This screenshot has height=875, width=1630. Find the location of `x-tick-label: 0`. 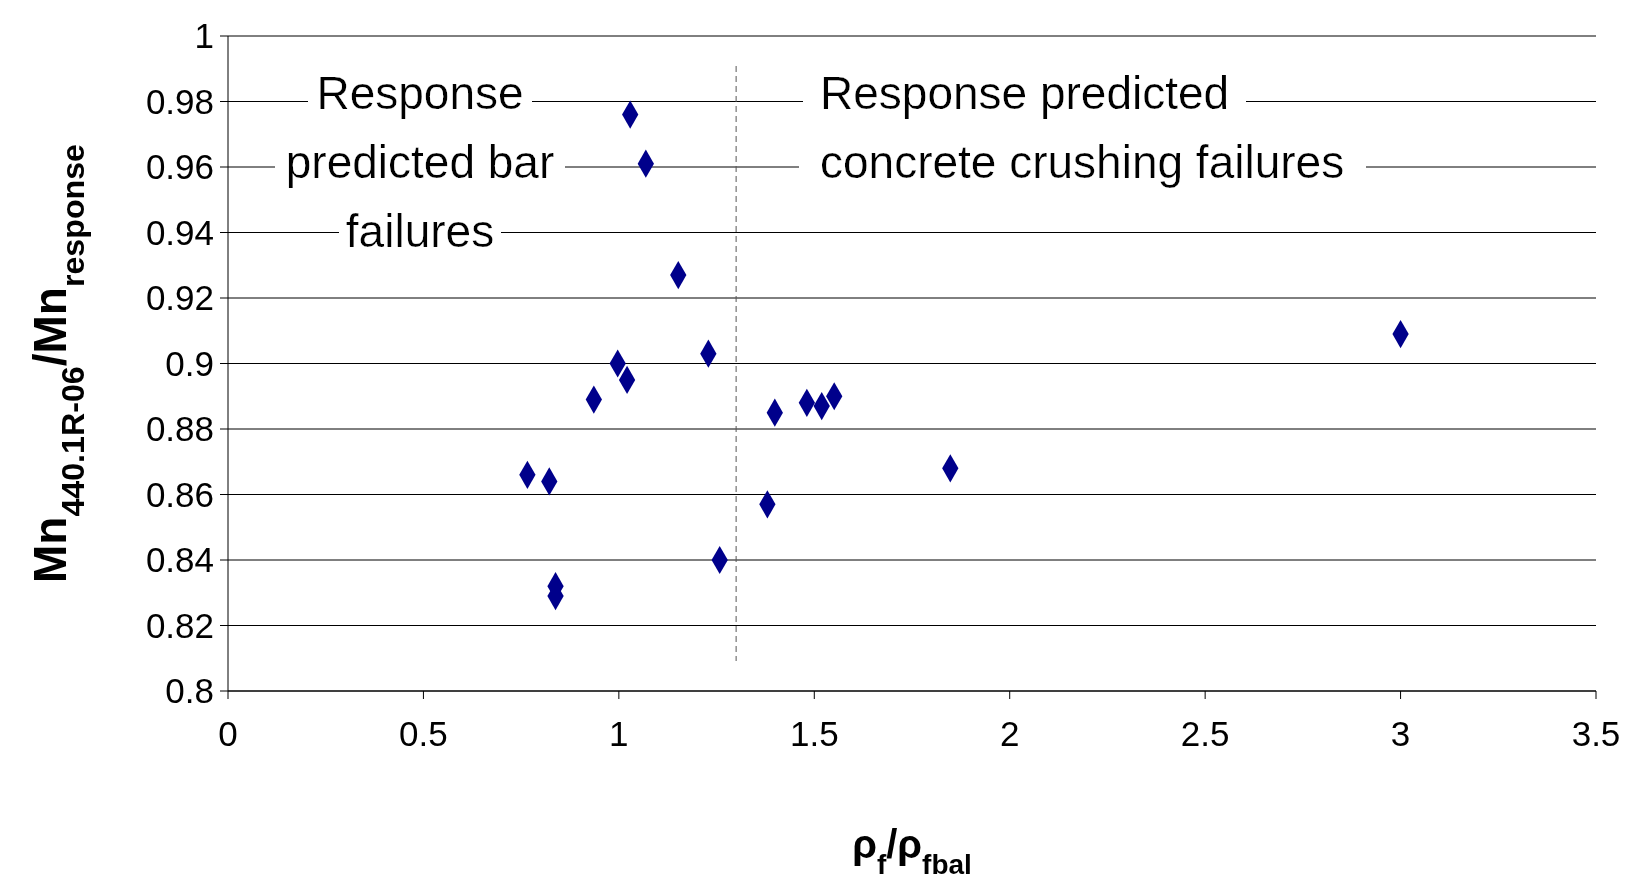

x-tick-label: 0 is located at coordinates (228, 733).